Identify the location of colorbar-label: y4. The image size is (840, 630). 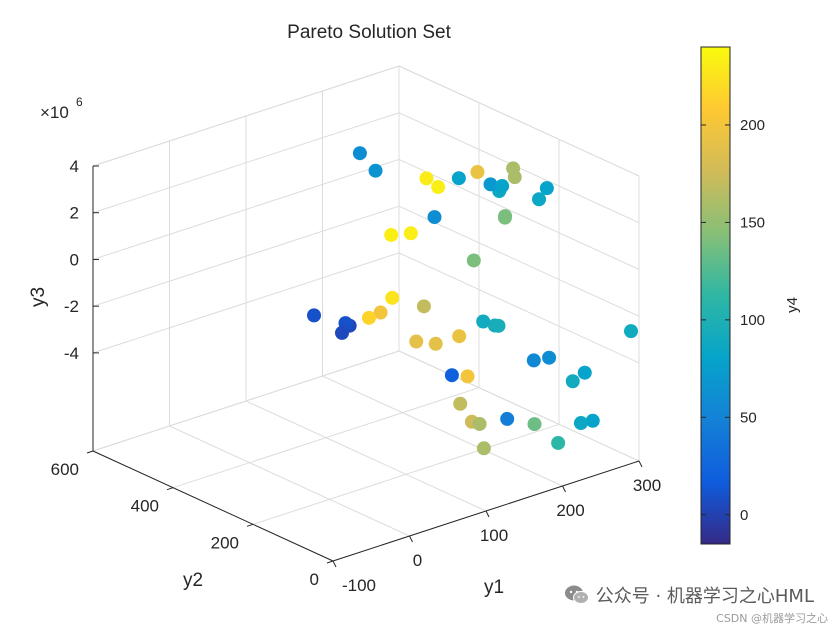
(792, 305).